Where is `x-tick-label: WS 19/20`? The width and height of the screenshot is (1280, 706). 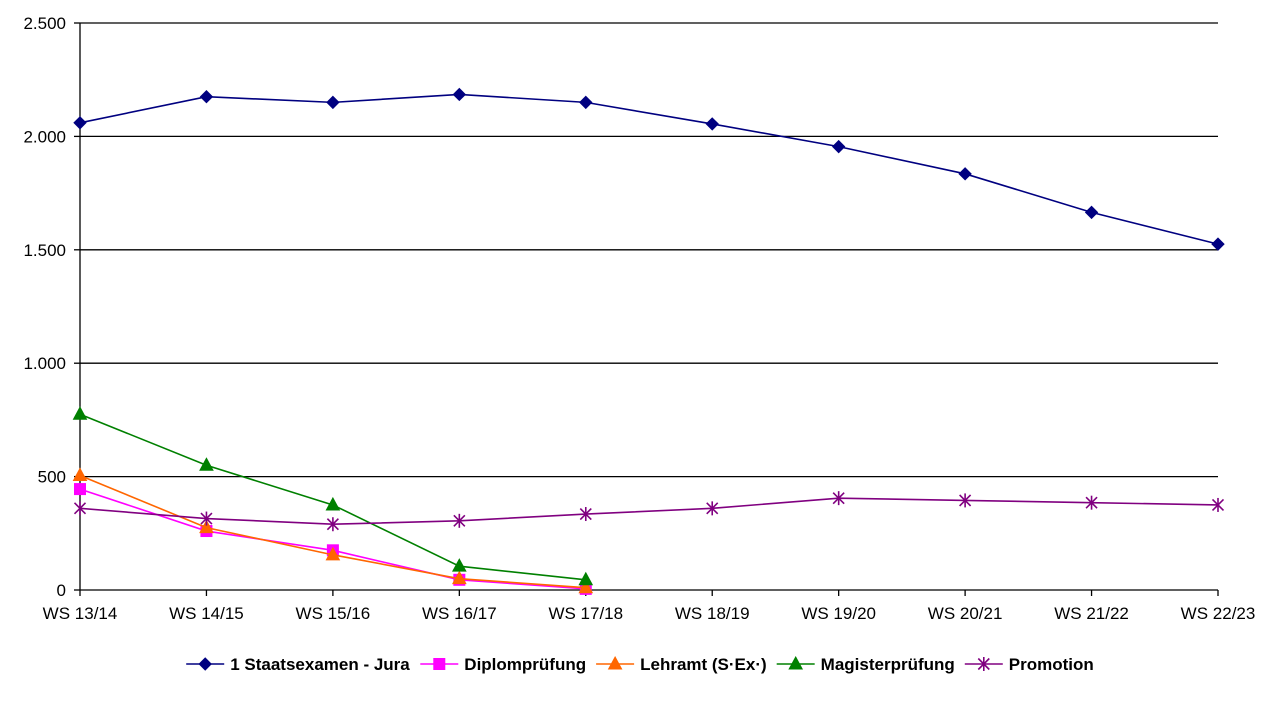 x-tick-label: WS 19/20 is located at coordinates (838, 613).